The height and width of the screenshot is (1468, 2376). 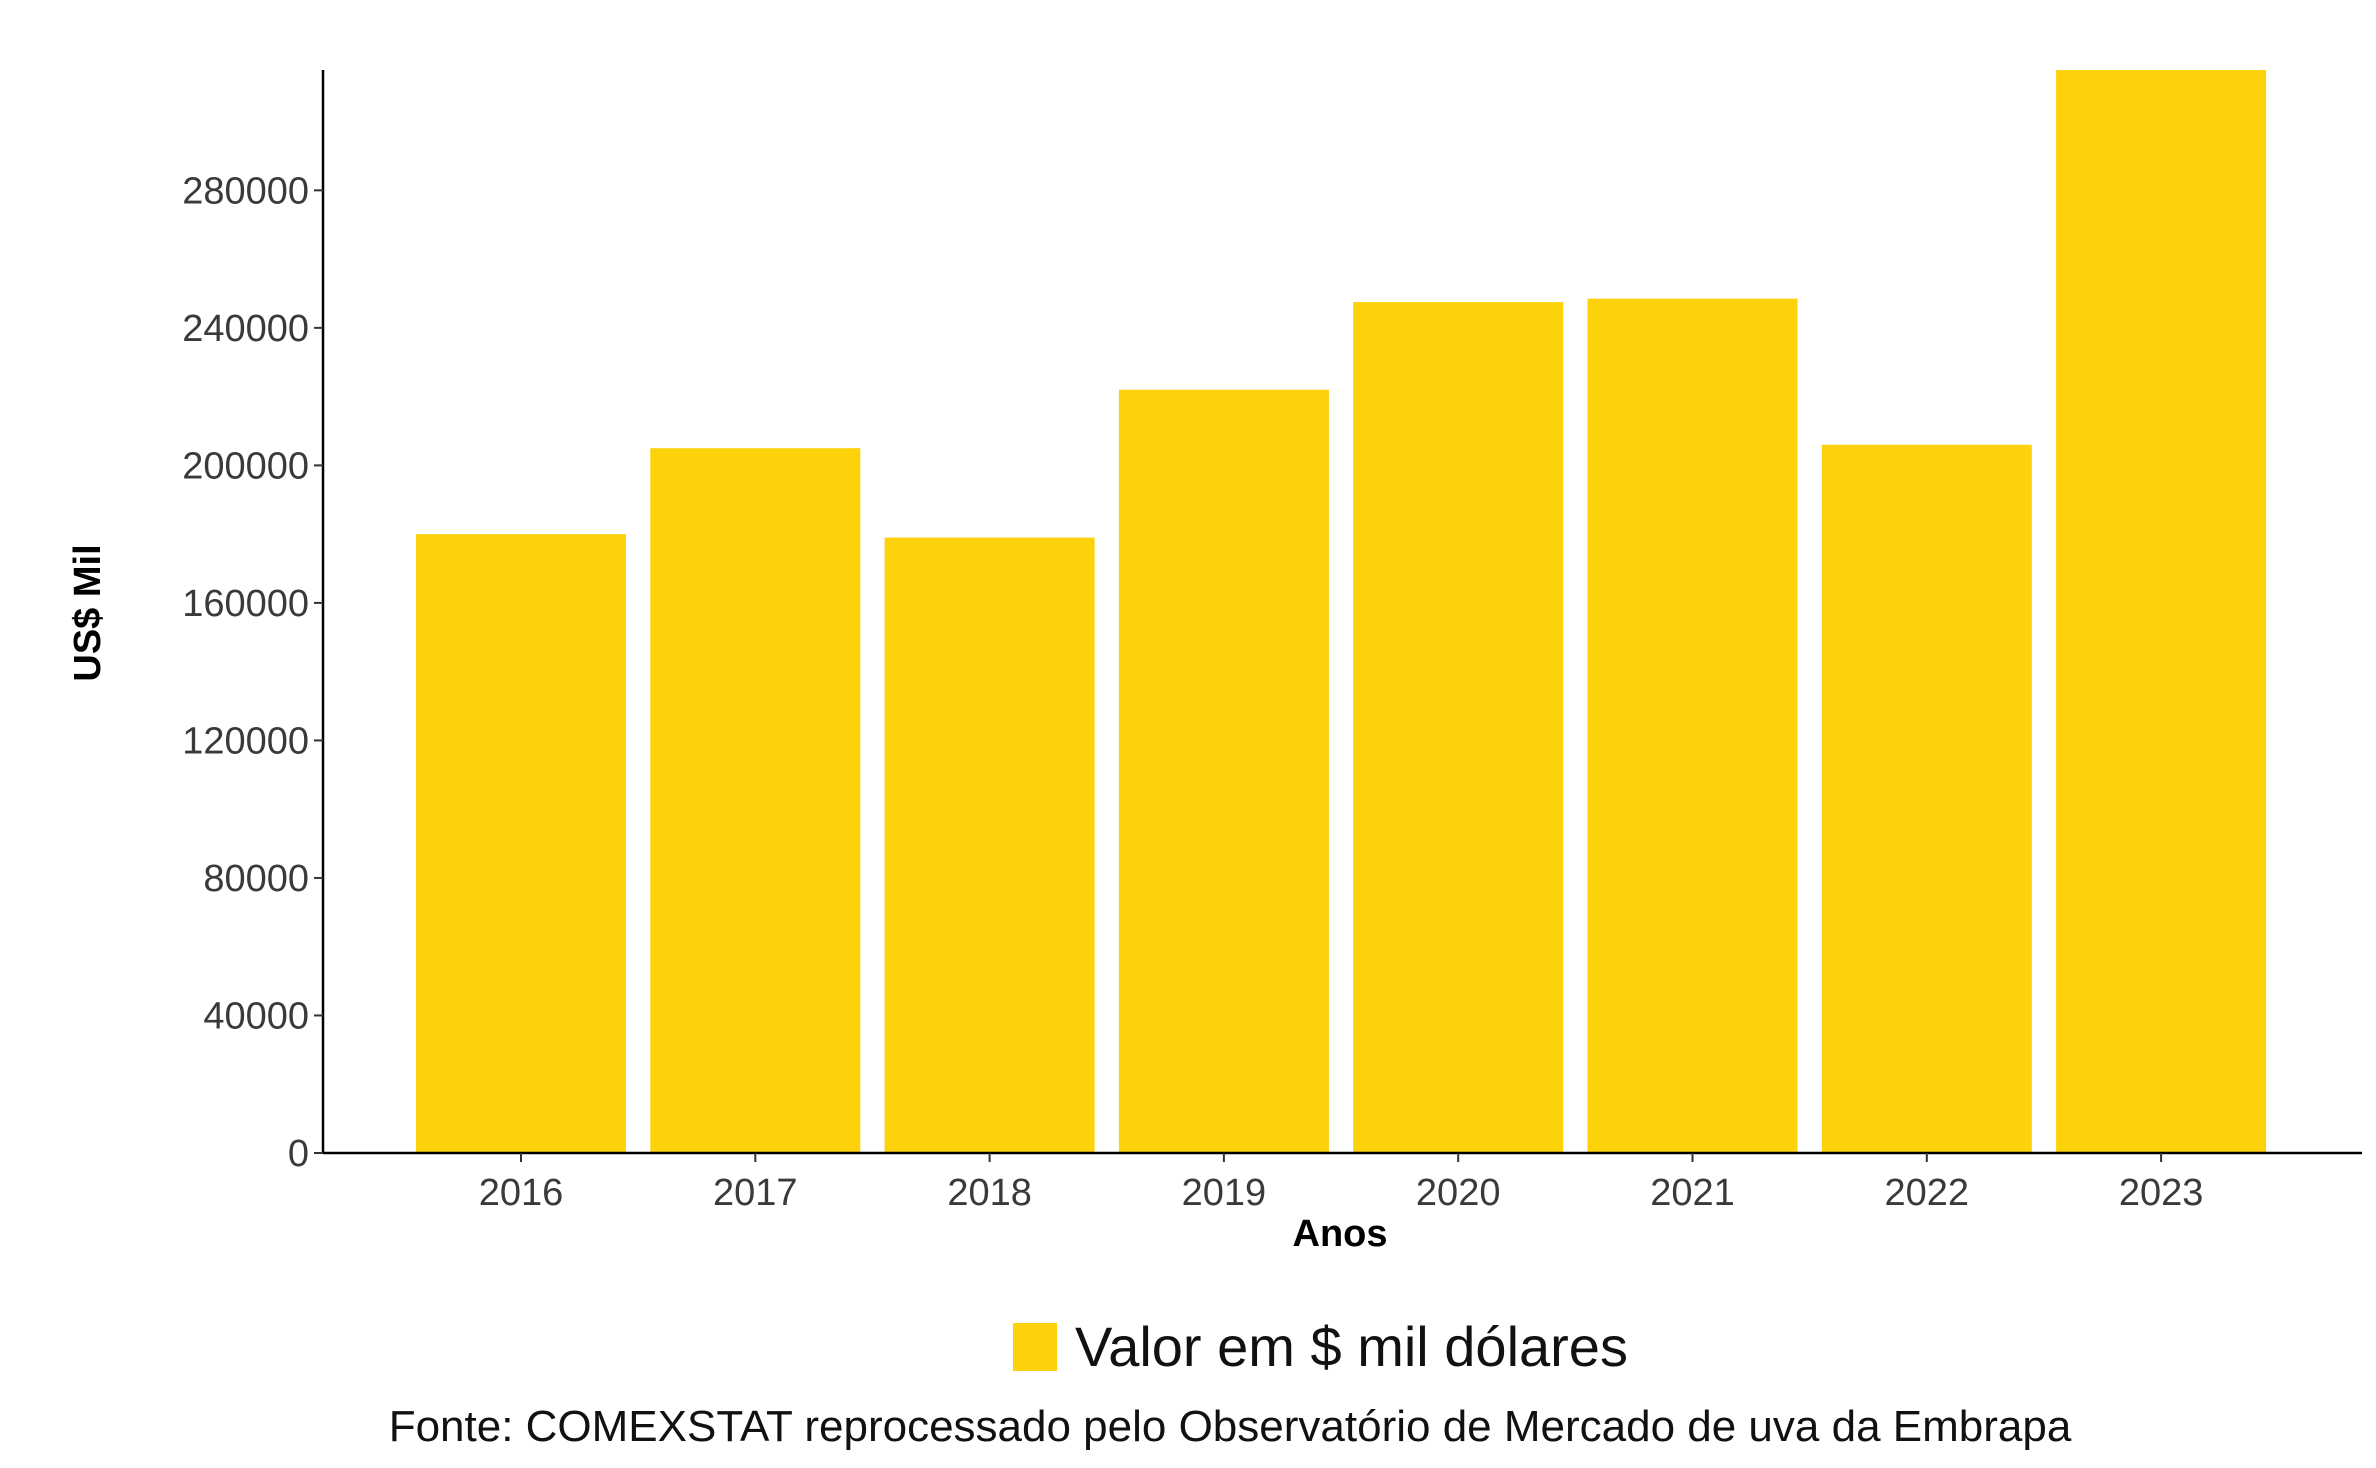 I want to click on legend: Valor em $ mil dólares, so click(x=1320, y=1346).